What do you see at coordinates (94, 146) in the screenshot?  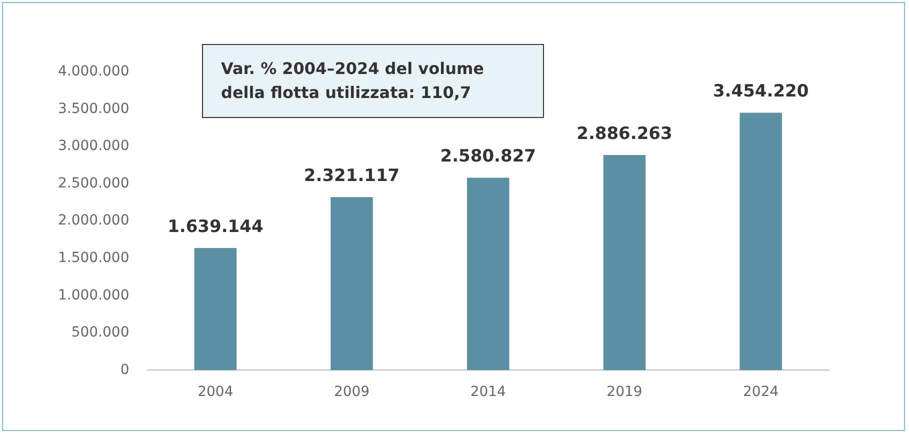 I see `y-tick-label: 3.000.000` at bounding box center [94, 146].